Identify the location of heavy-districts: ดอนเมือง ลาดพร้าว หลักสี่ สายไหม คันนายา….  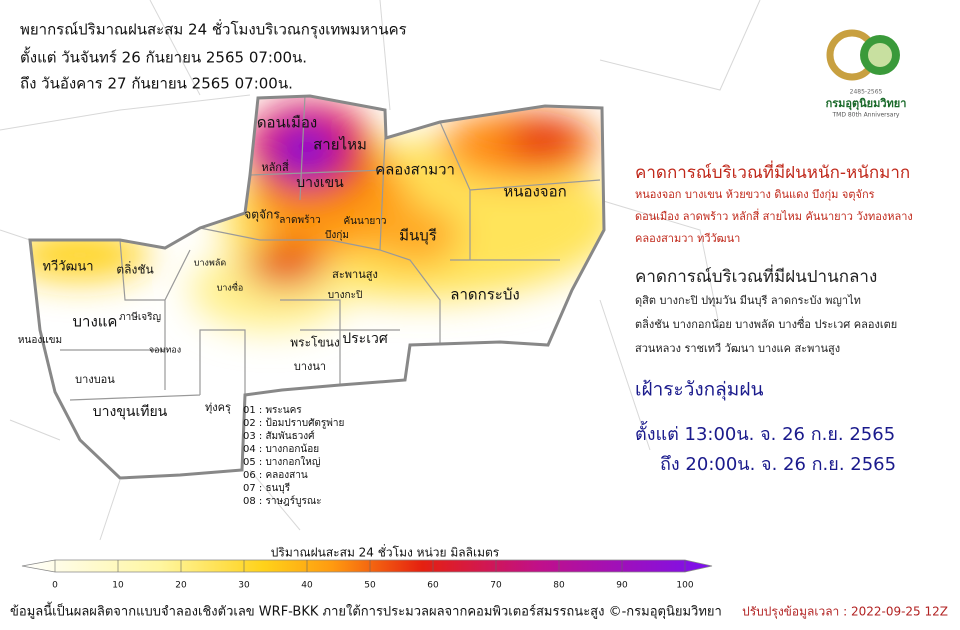
(774, 215).